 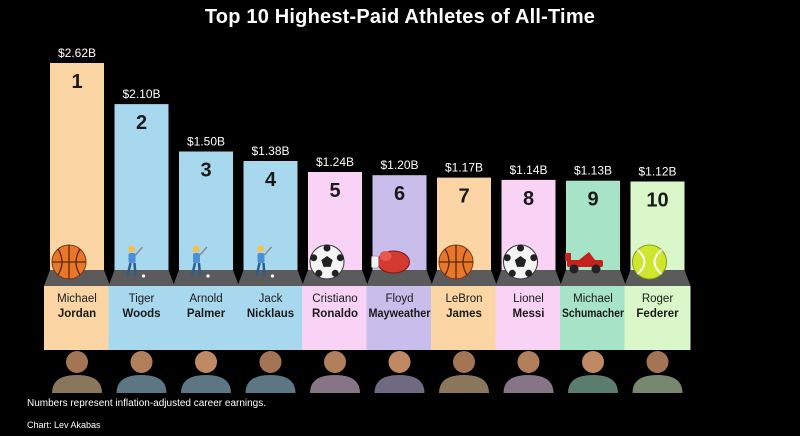 What do you see at coordinates (528, 299) in the screenshot?
I see `tick-label-first-name: Lionel` at bounding box center [528, 299].